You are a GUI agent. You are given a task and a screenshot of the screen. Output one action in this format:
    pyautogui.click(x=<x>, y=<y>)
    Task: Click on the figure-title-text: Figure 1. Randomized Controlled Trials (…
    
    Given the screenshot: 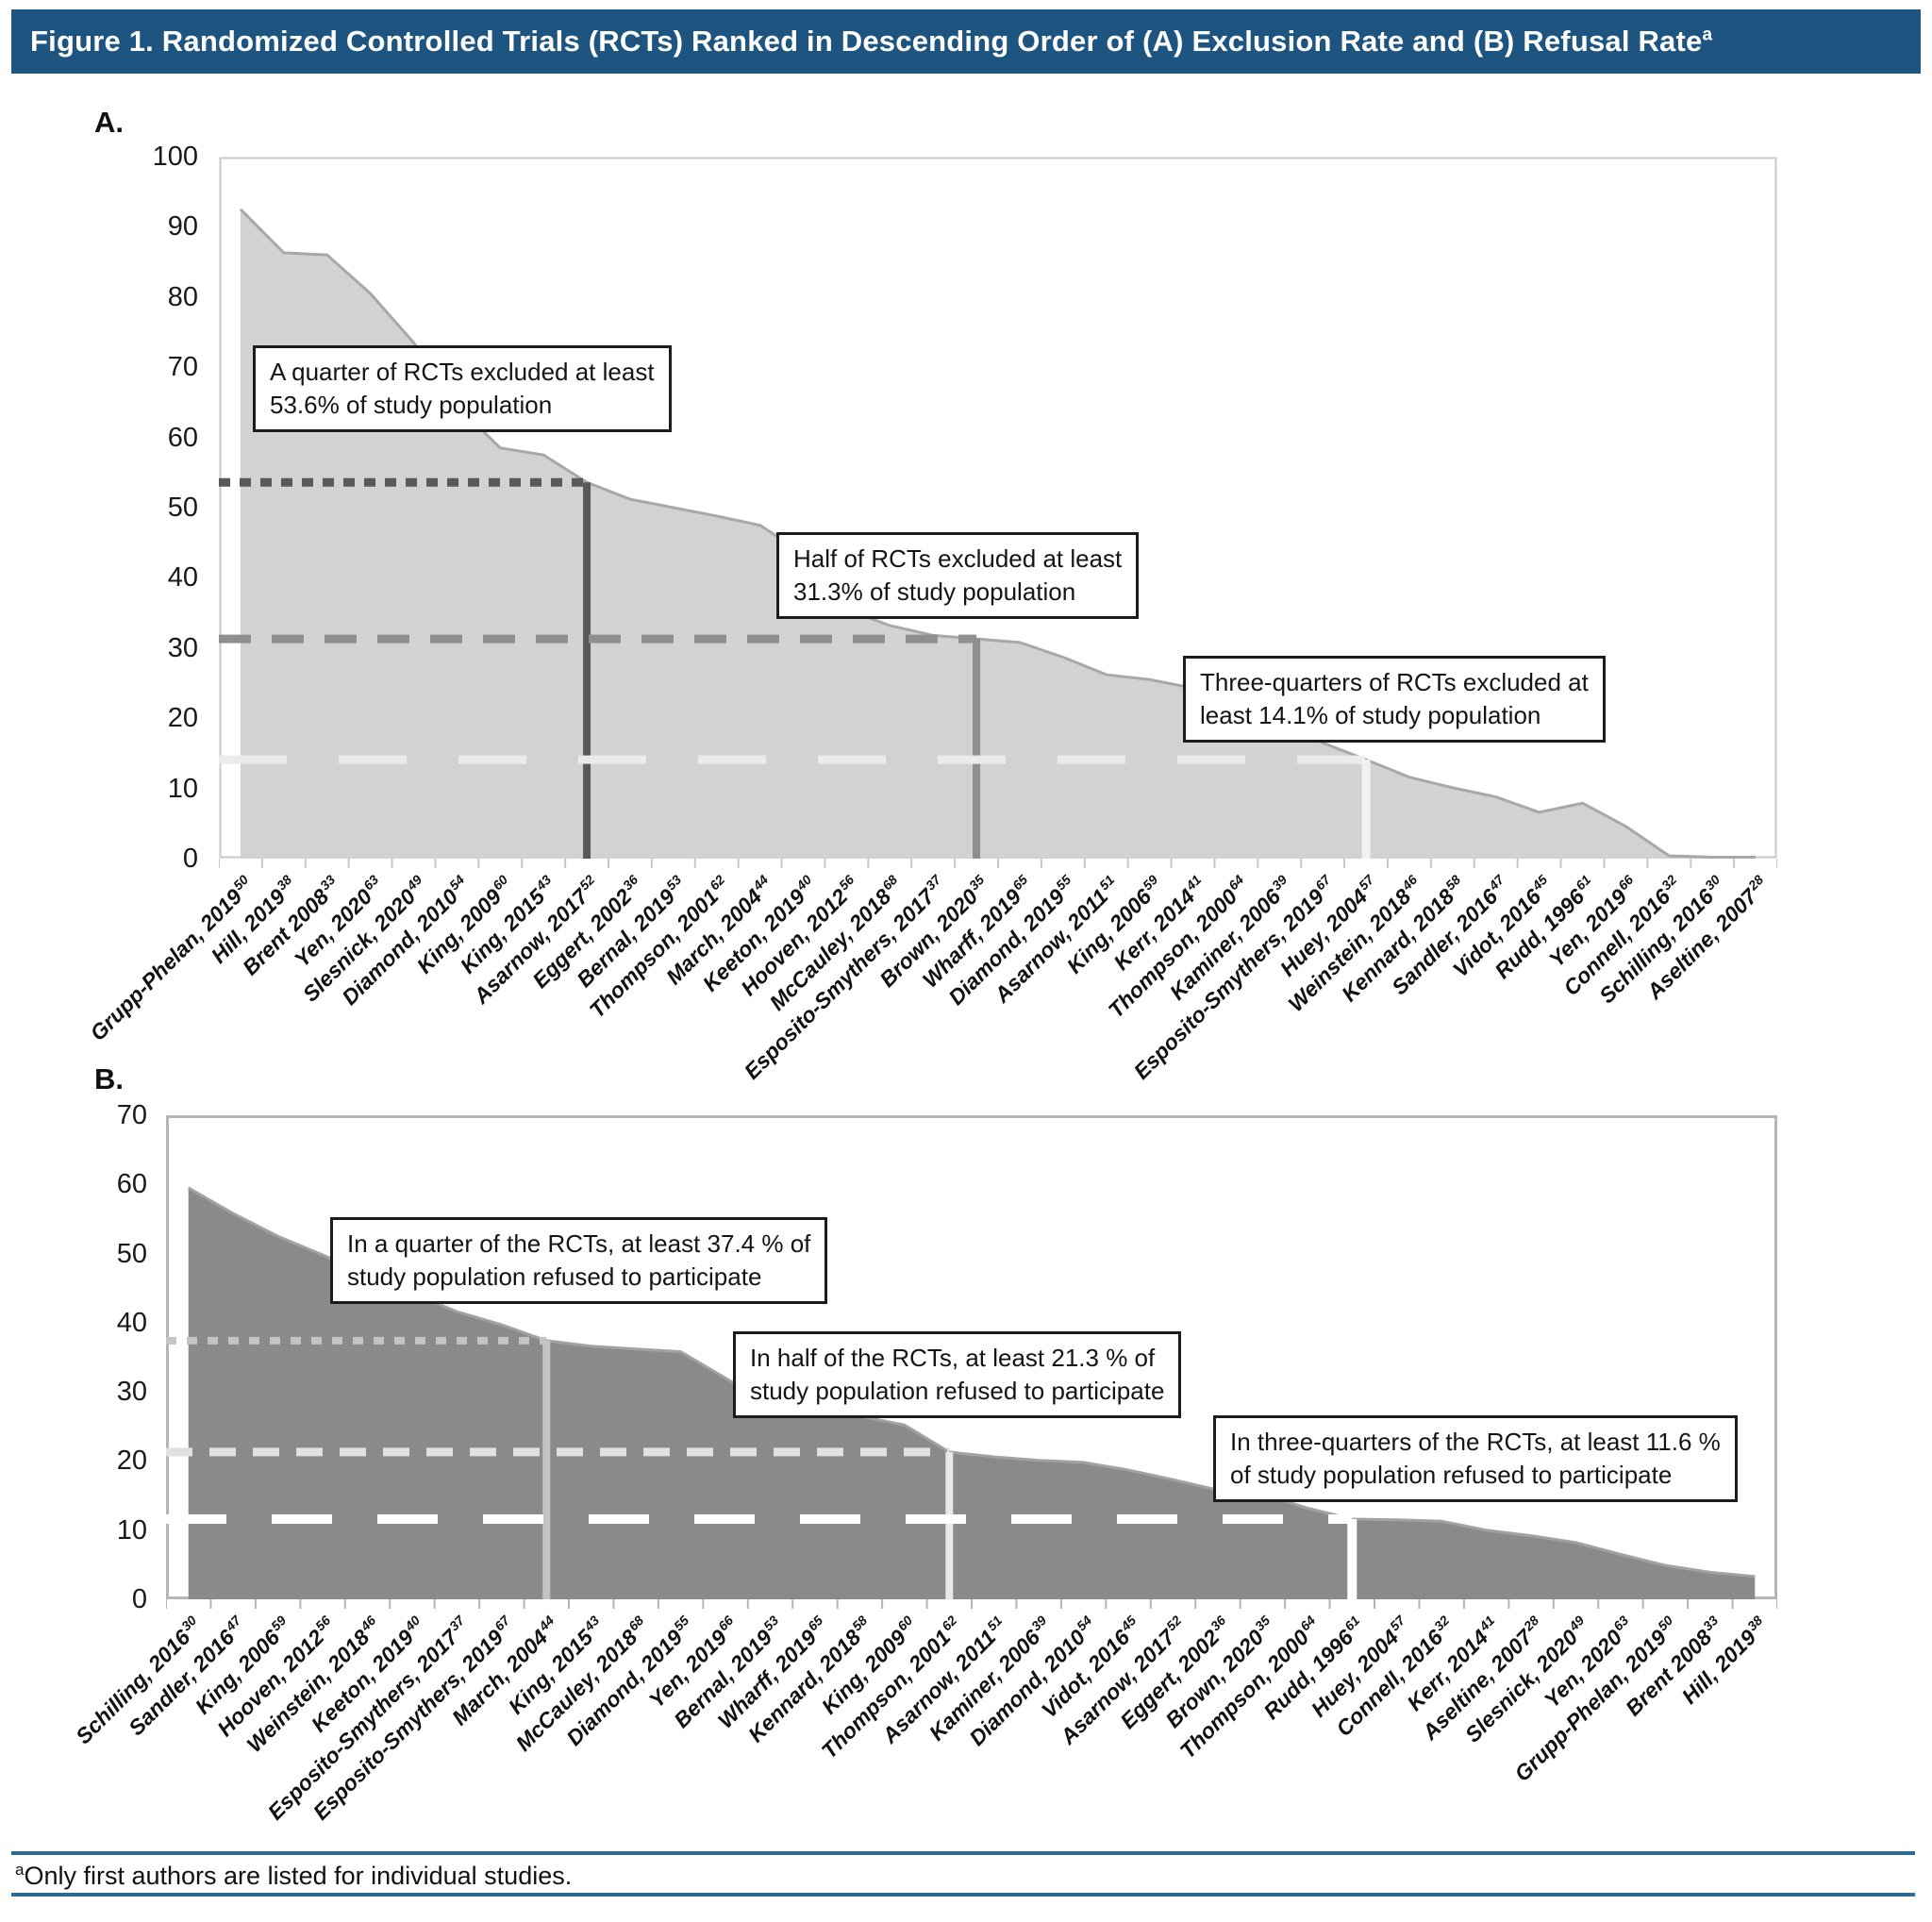 What is the action you would take?
    pyautogui.click(x=866, y=41)
    